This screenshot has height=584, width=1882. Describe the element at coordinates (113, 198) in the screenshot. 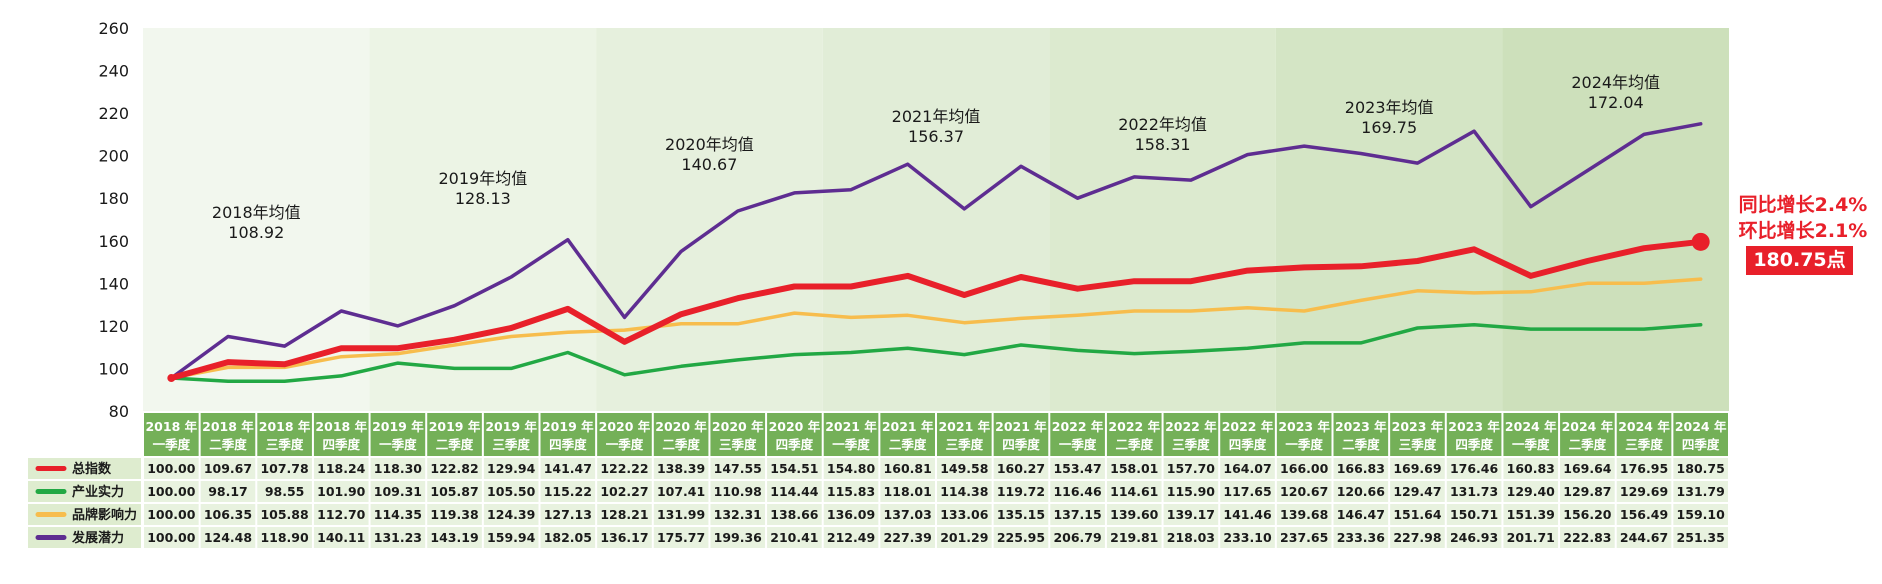

I see `y-tick-label: 180` at that location.